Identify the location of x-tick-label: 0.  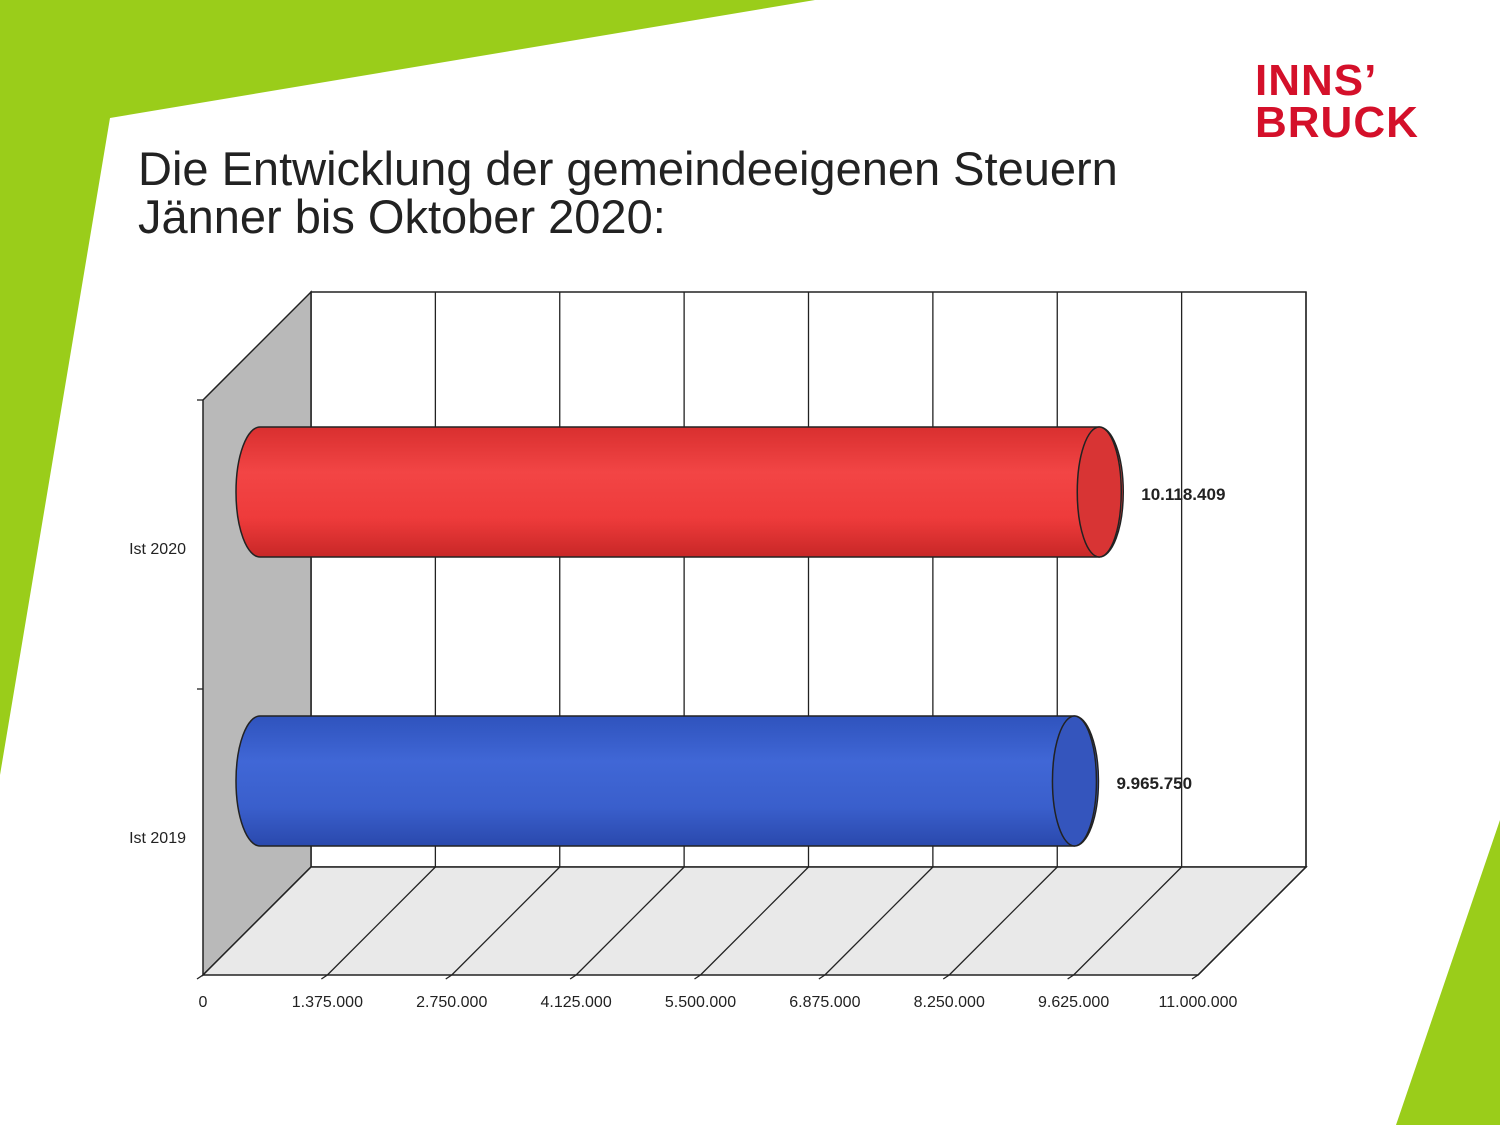
(203, 1002).